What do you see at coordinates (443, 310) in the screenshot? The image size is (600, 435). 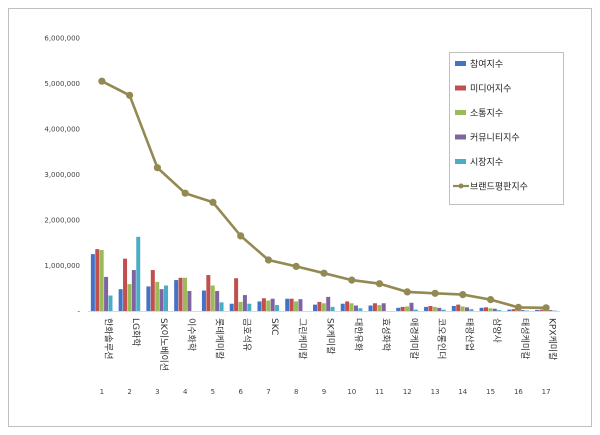 I see `bar-시장지수-13` at bounding box center [443, 310].